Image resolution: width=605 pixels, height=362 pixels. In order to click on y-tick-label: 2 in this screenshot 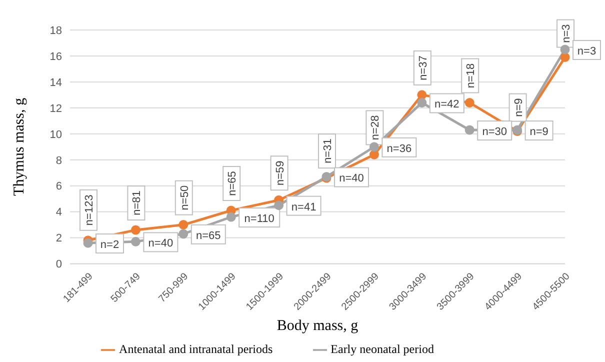, I will do `click(59, 238)`.